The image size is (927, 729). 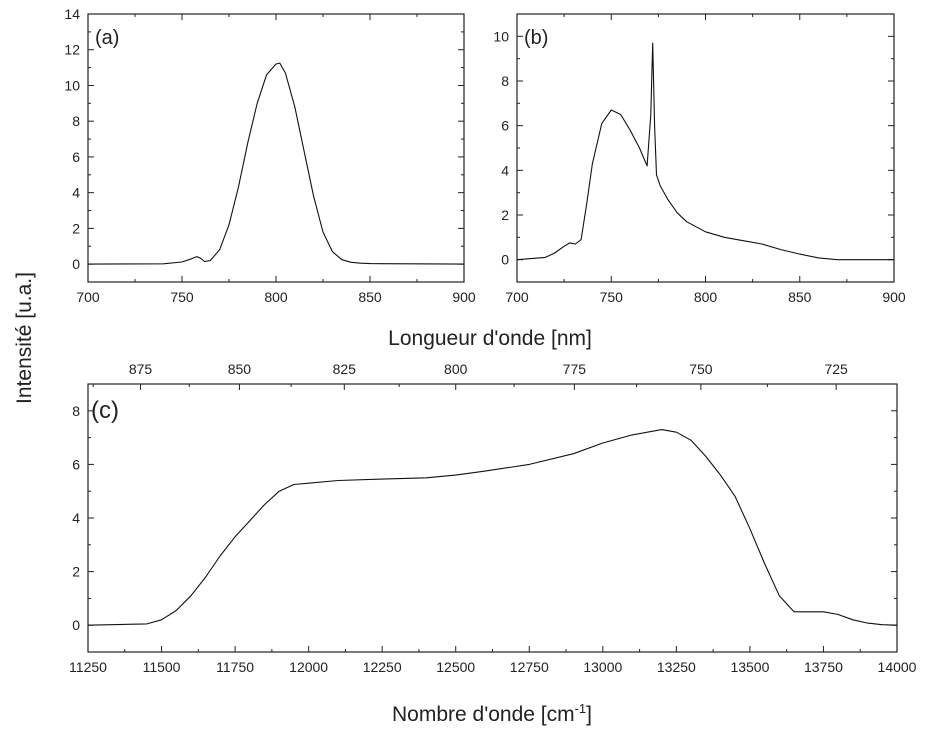 What do you see at coordinates (612, 297) in the screenshot?
I see `x-tick-label-b: 750` at bounding box center [612, 297].